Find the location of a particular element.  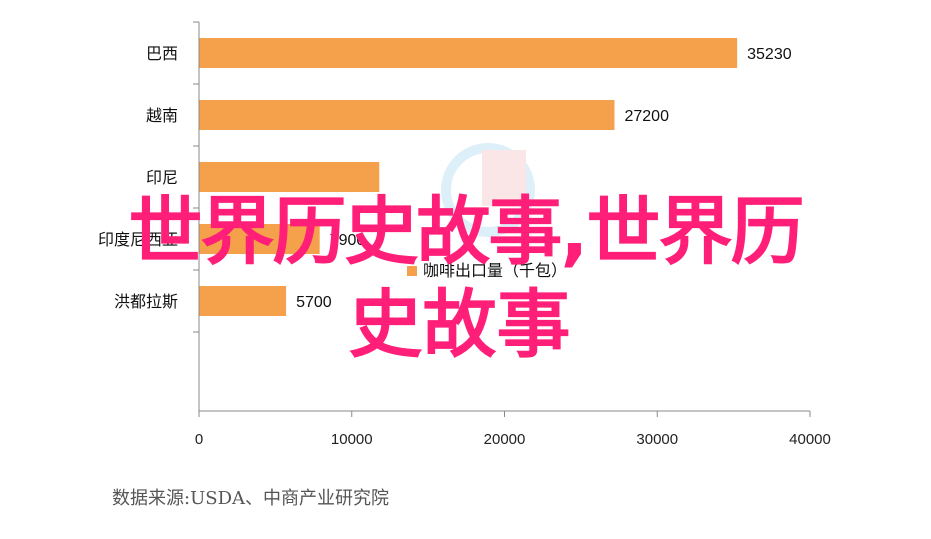

x-tick-label: 40000 is located at coordinates (810, 439).